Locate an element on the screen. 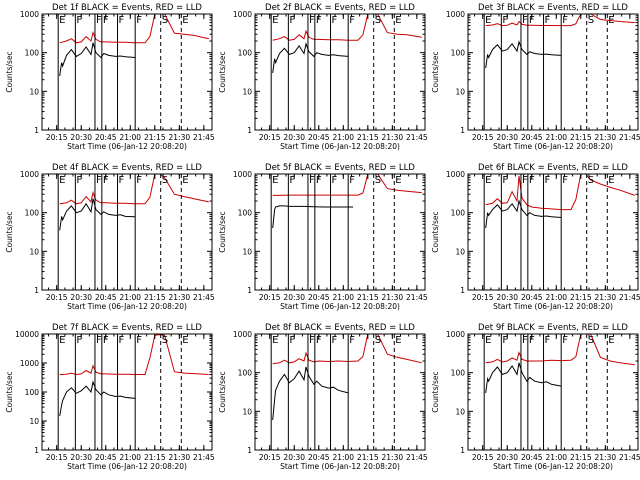 The image size is (640, 480). chart-title: Det 1f BLACK = Events, RED = LLD is located at coordinates (127, 8).